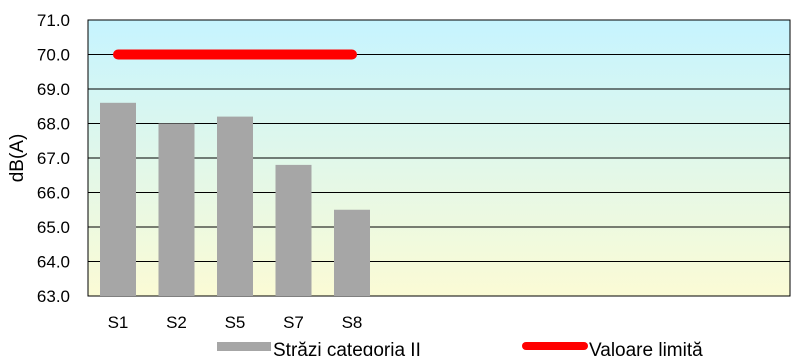 Image resolution: width=794 pixels, height=361 pixels. Describe the element at coordinates (646, 348) in the screenshot. I see `legend-line-label: Valoare limită` at that location.